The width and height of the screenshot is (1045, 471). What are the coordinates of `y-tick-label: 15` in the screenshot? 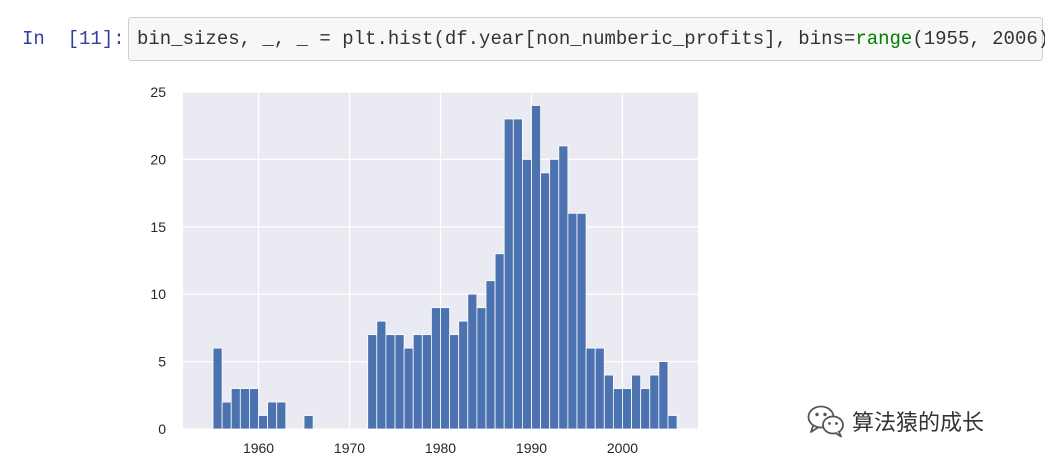 It's located at (158, 227).